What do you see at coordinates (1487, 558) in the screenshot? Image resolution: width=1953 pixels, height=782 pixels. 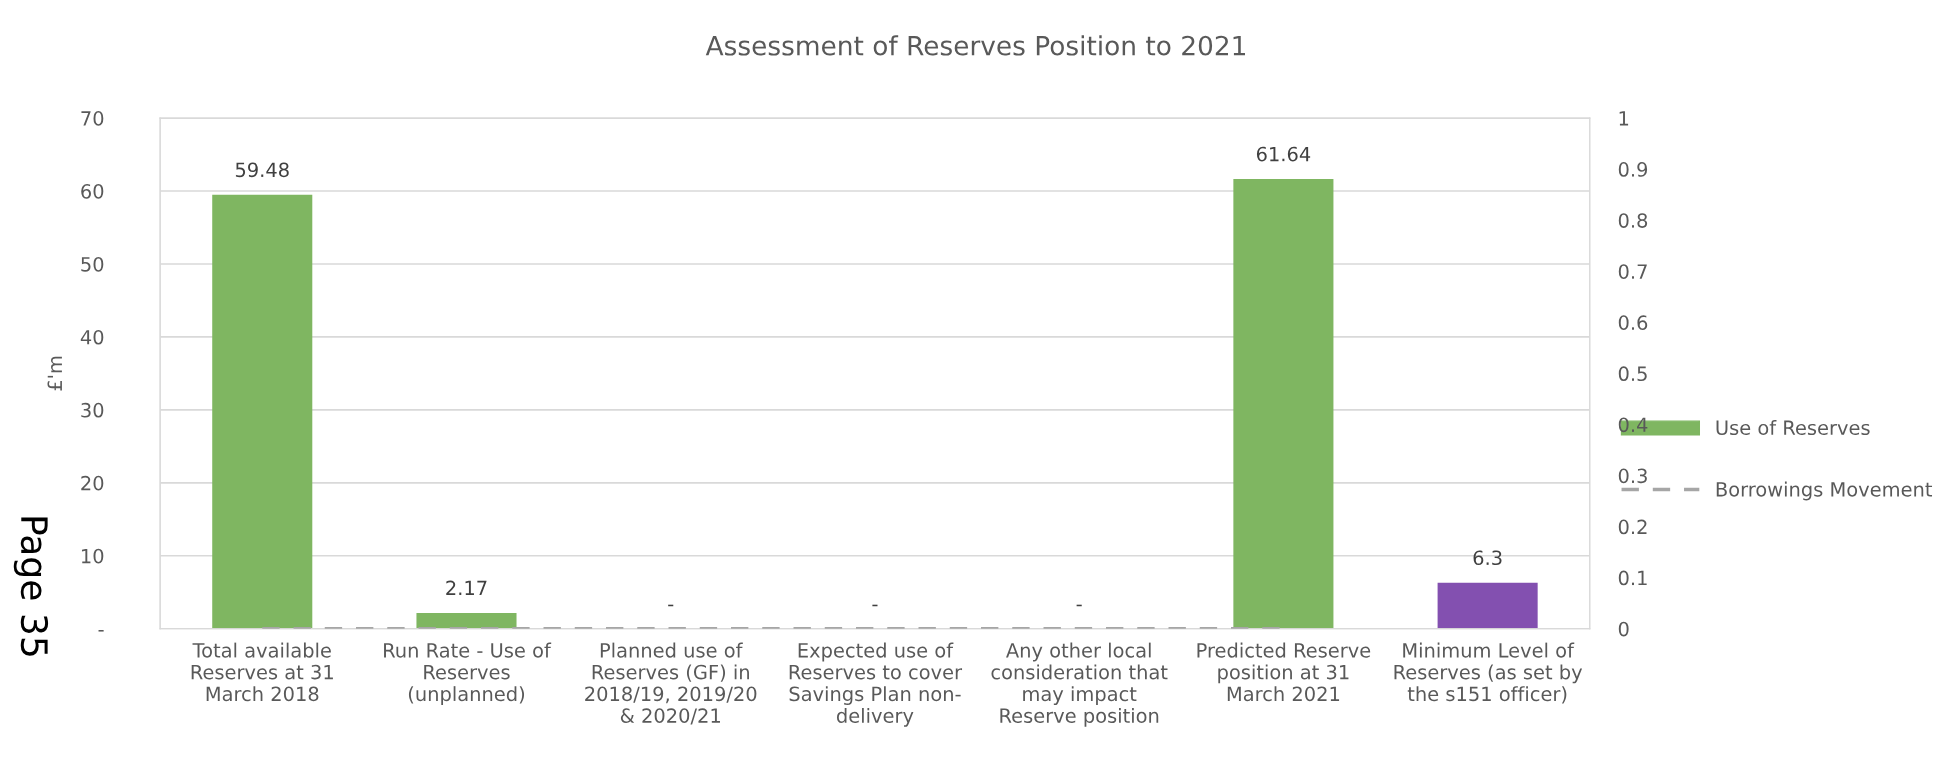 I see `data-label: 6.3` at bounding box center [1487, 558].